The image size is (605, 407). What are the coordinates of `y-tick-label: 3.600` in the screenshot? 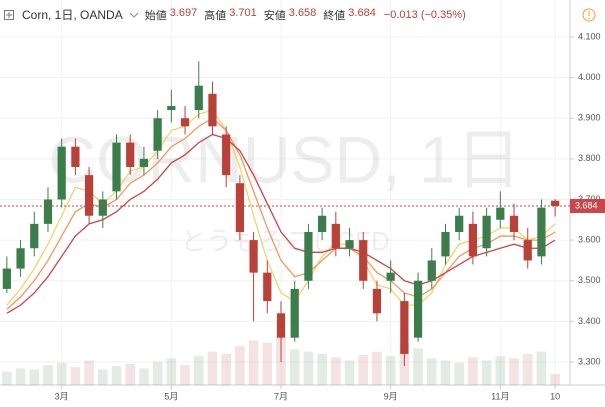 It's located at (589, 240).